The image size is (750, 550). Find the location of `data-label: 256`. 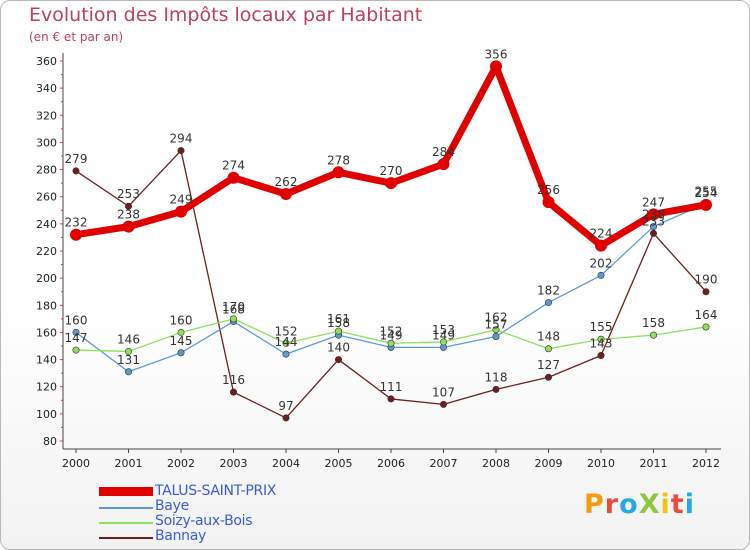

data-label: 256 is located at coordinates (548, 190).